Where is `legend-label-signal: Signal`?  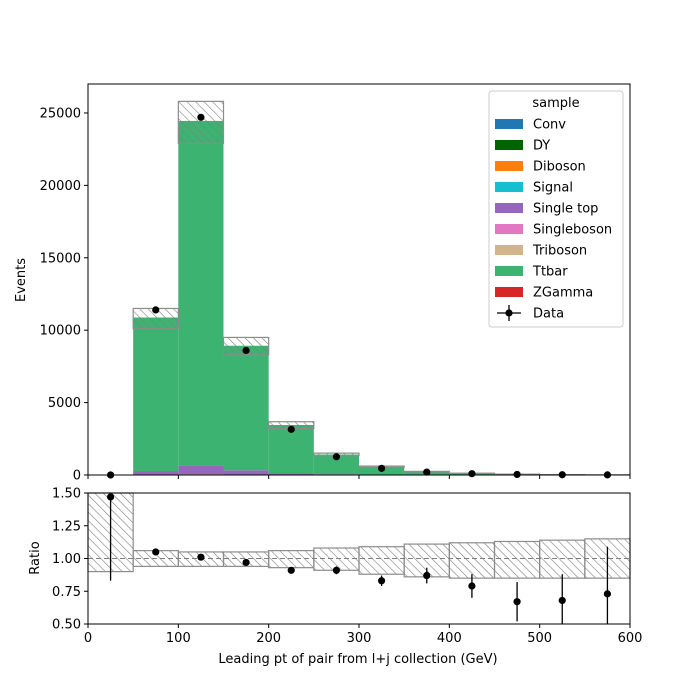 legend-label-signal: Signal is located at coordinates (553, 188).